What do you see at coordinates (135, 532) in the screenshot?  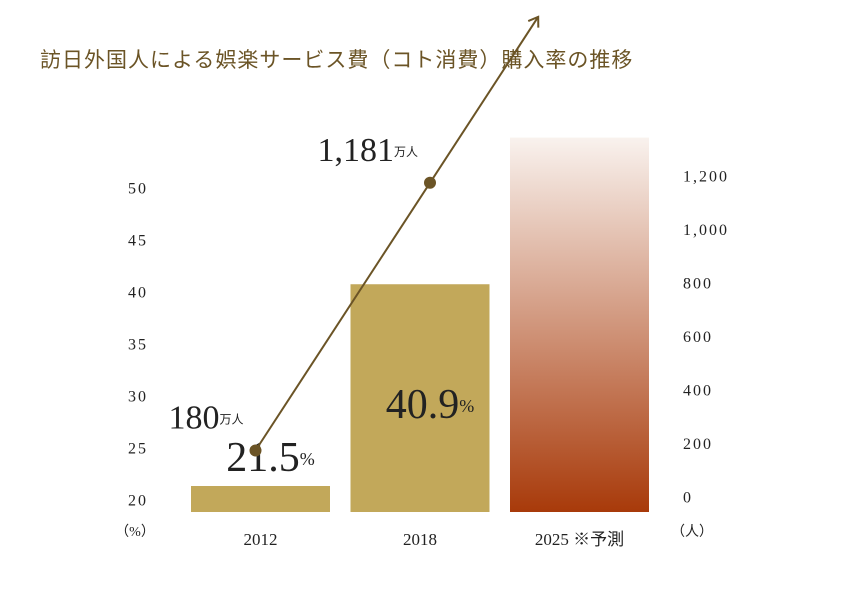 I see `y-unit: （%）` at bounding box center [135, 532].